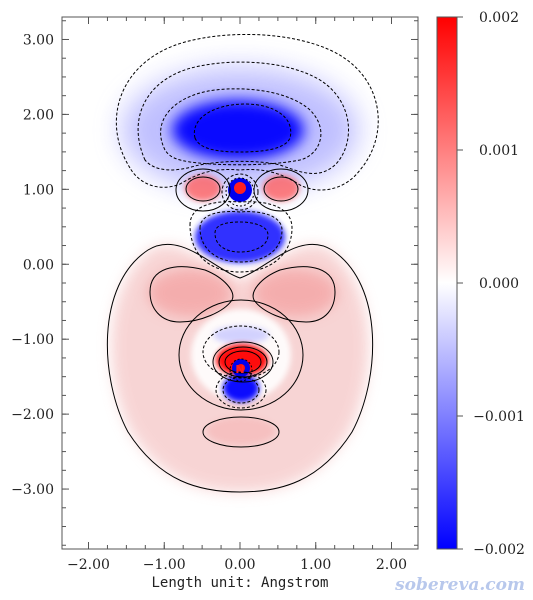 The height and width of the screenshot is (600, 533). What do you see at coordinates (88, 565) in the screenshot?
I see `x-tick-label: −2.00` at bounding box center [88, 565].